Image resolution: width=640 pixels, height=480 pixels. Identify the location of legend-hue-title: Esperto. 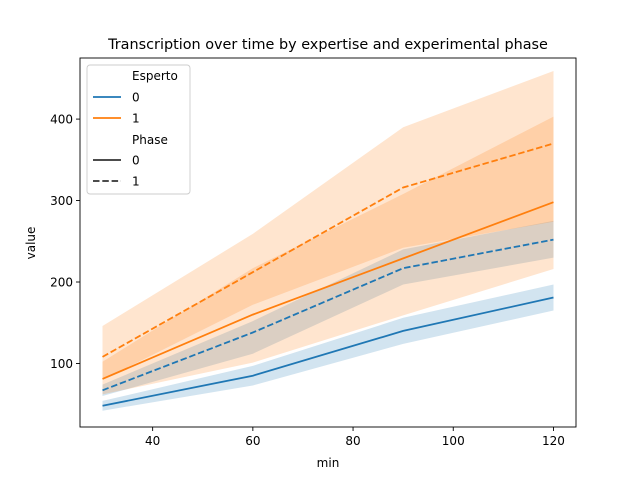
(155, 76).